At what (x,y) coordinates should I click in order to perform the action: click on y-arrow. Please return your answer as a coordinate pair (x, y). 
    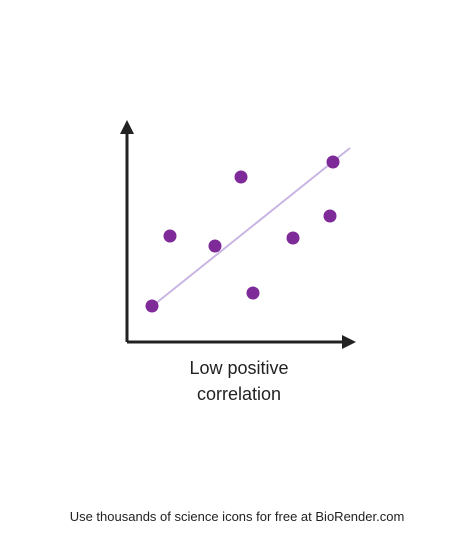
    Looking at the image, I should click on (127, 127).